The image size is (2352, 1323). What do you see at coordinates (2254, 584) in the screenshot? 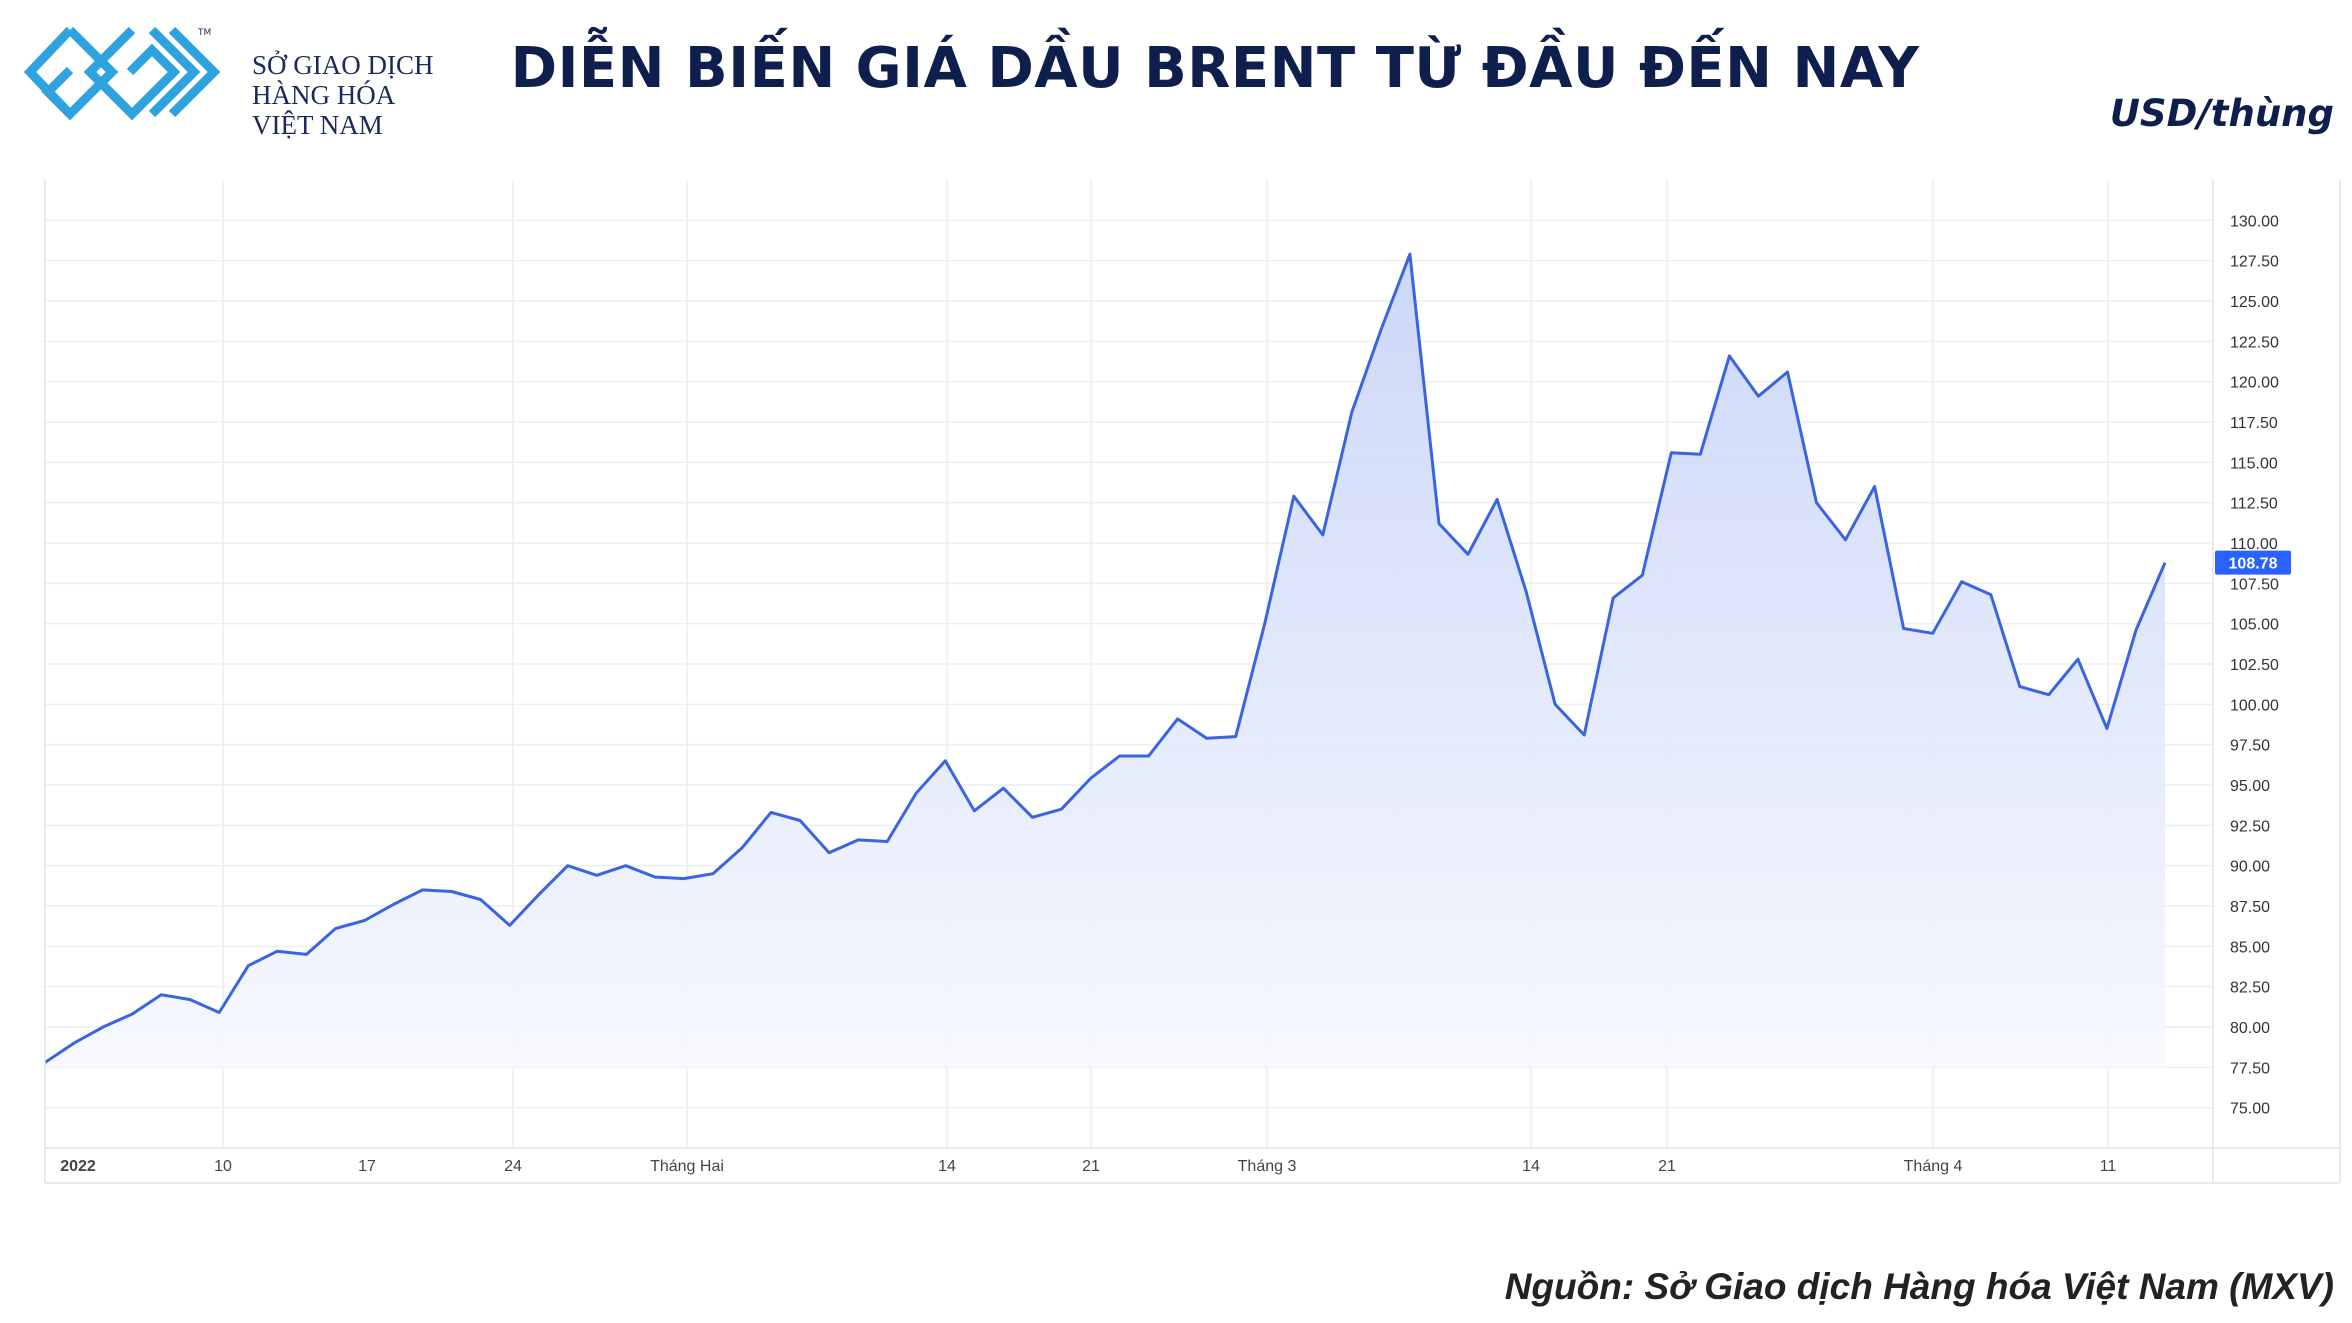
I see `y-tick-label: 107.50` at bounding box center [2254, 584].